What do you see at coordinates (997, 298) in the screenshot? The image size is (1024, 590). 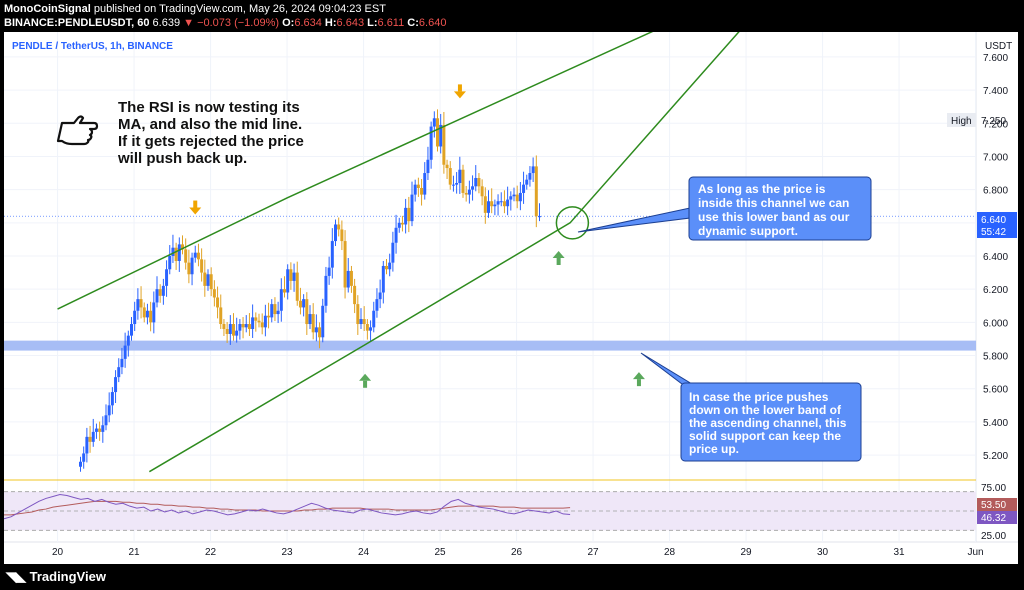 I see `price-axis-bg` at bounding box center [997, 298].